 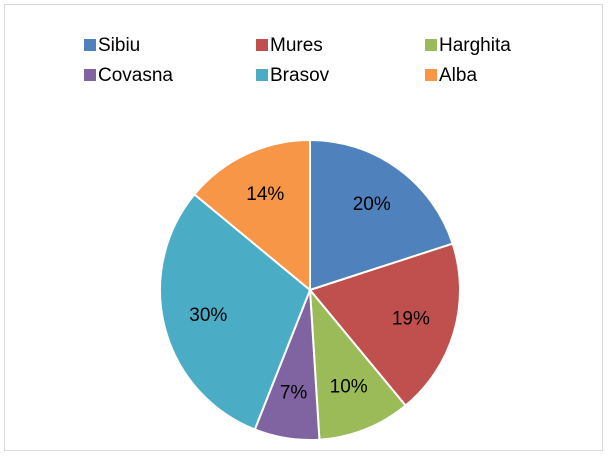 What do you see at coordinates (265, 194) in the screenshot?
I see `data-label: 14%` at bounding box center [265, 194].